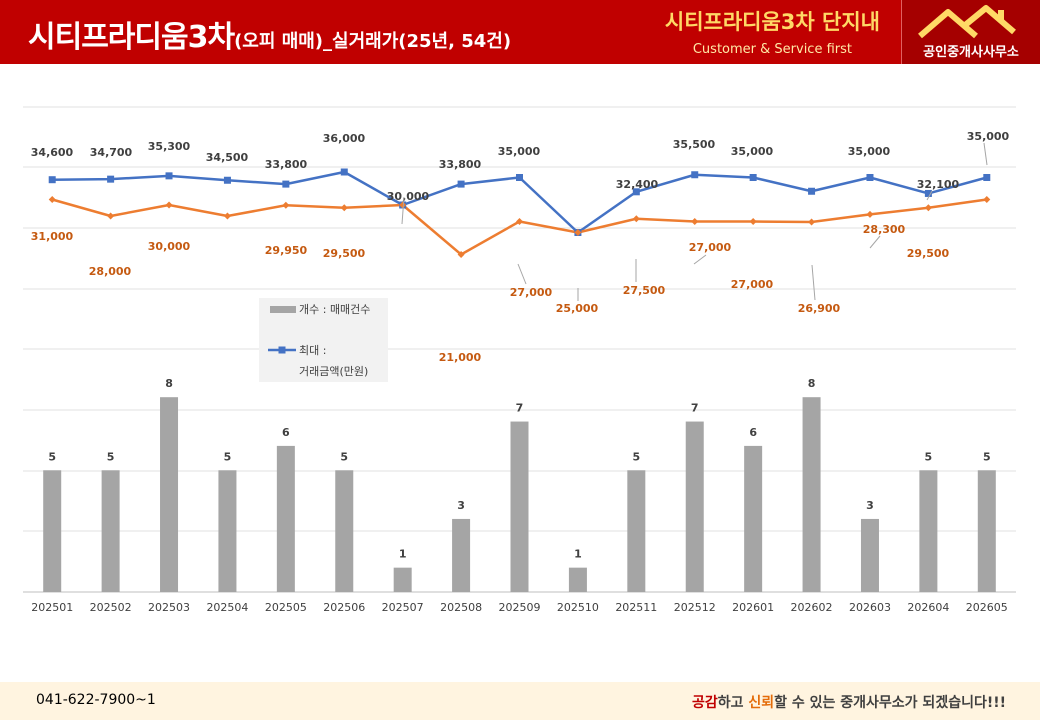 The image size is (1040, 720). I want to click on slogan-part-1: 공감, so click(704, 703).